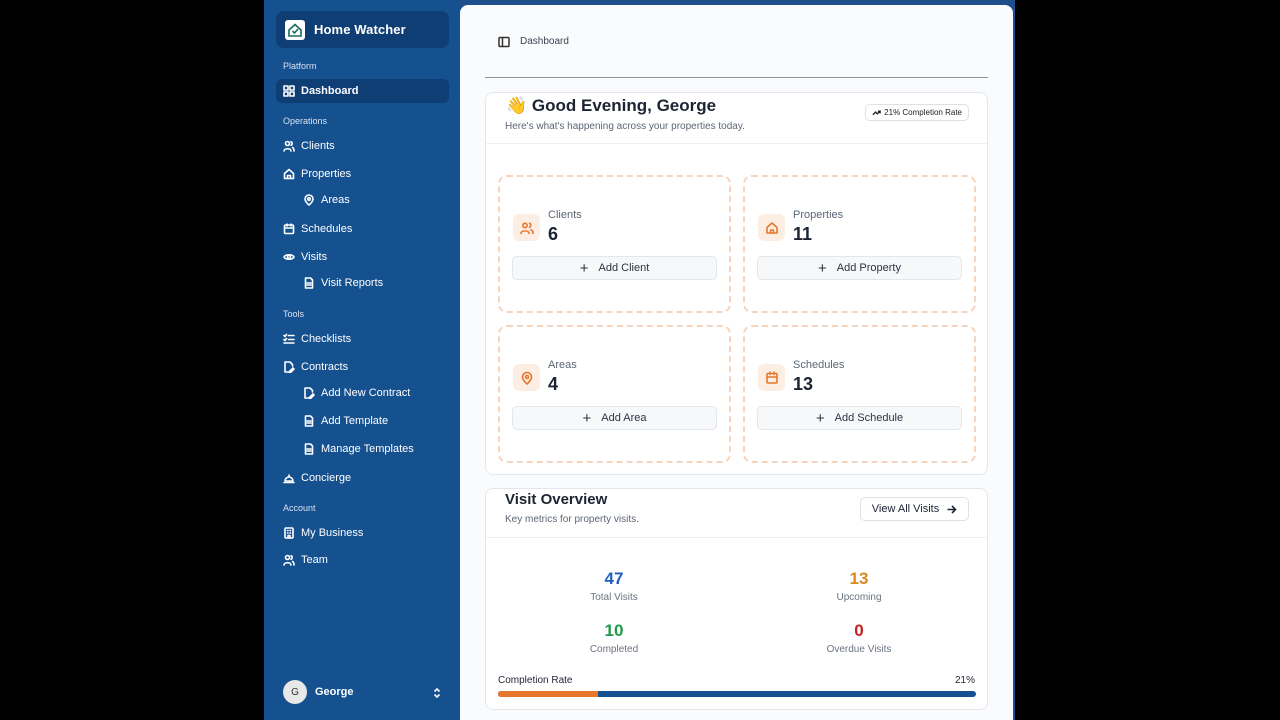  What do you see at coordinates (289, 257) in the screenshot?
I see `eye-icon` at bounding box center [289, 257].